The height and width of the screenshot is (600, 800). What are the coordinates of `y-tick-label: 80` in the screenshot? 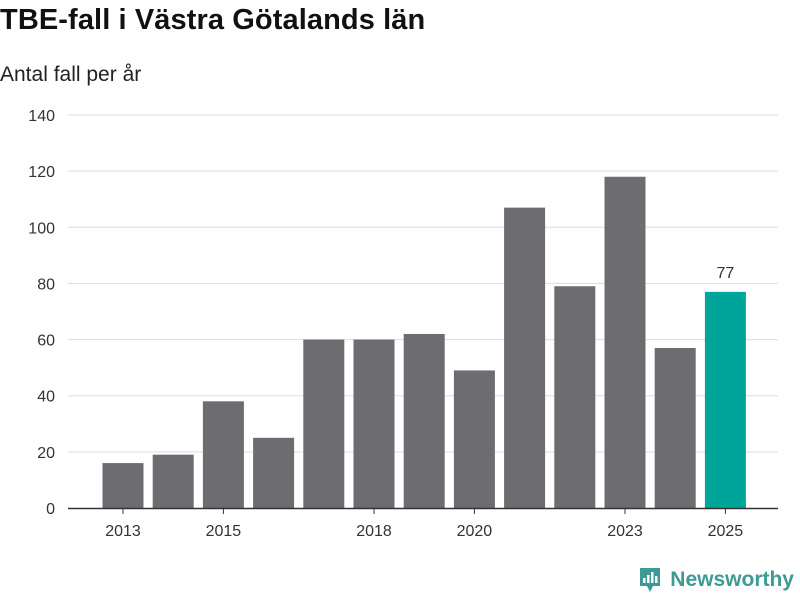 It's located at (46, 284).